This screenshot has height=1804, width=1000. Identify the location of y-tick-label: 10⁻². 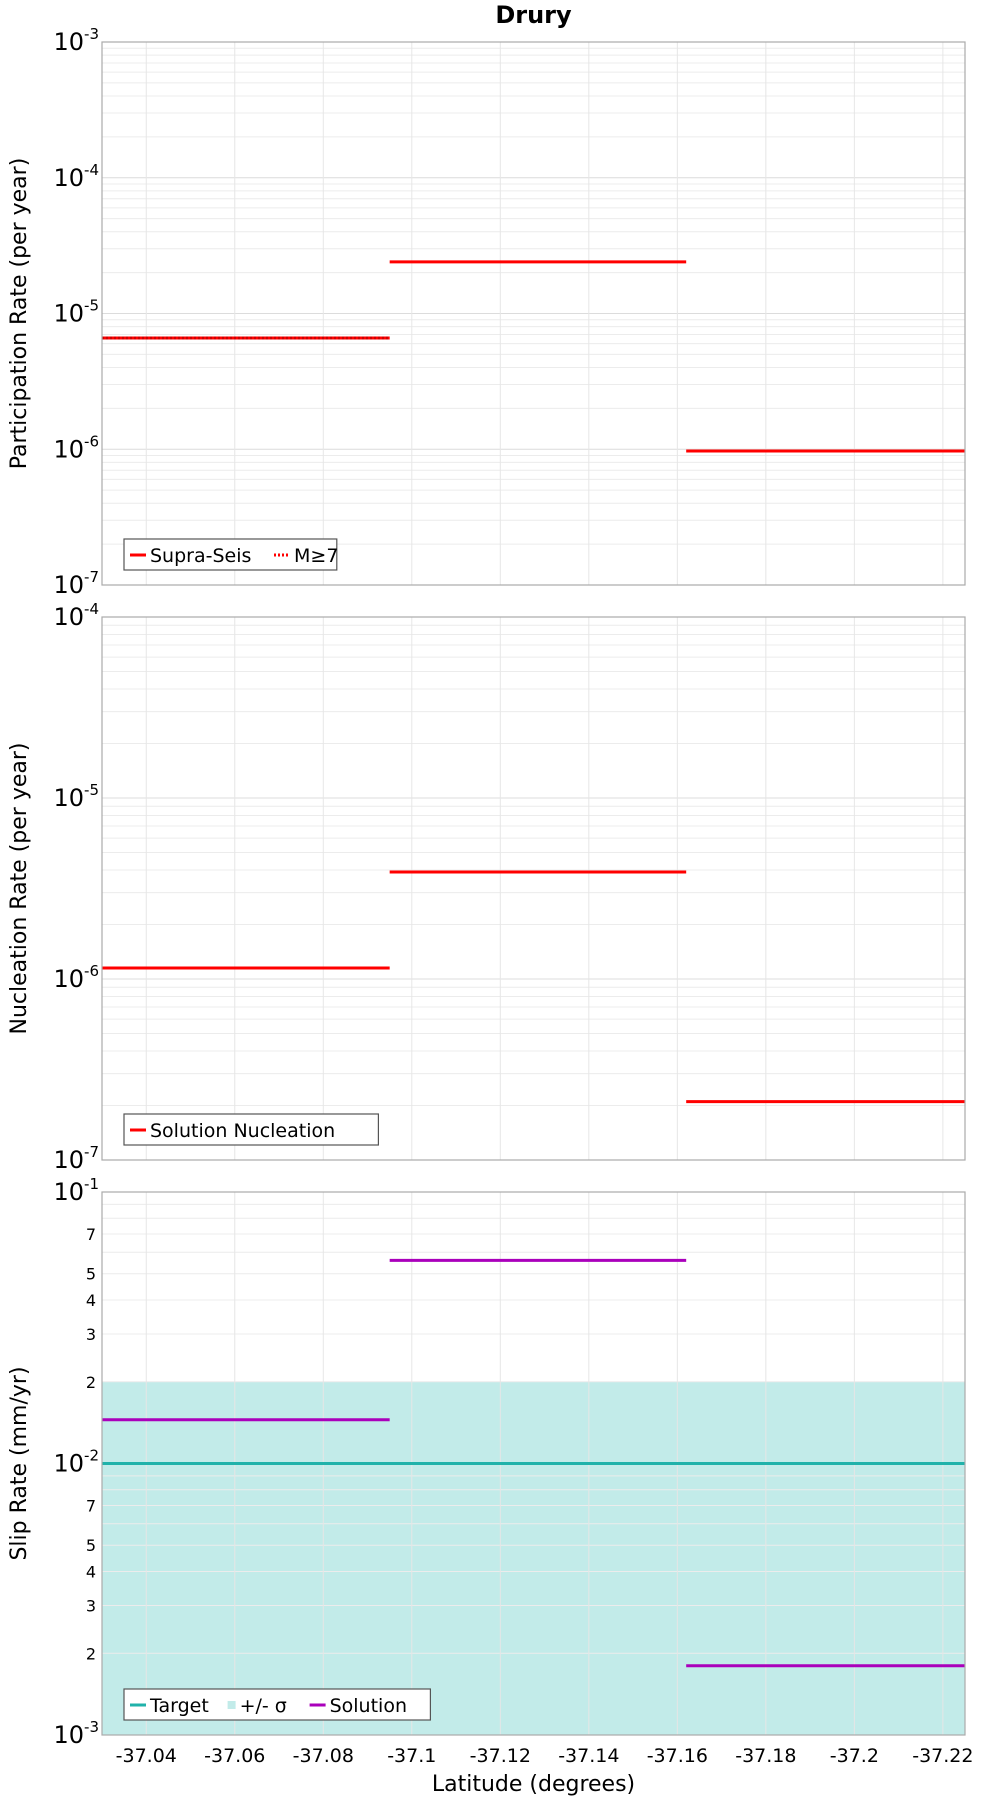
(76, 1462).